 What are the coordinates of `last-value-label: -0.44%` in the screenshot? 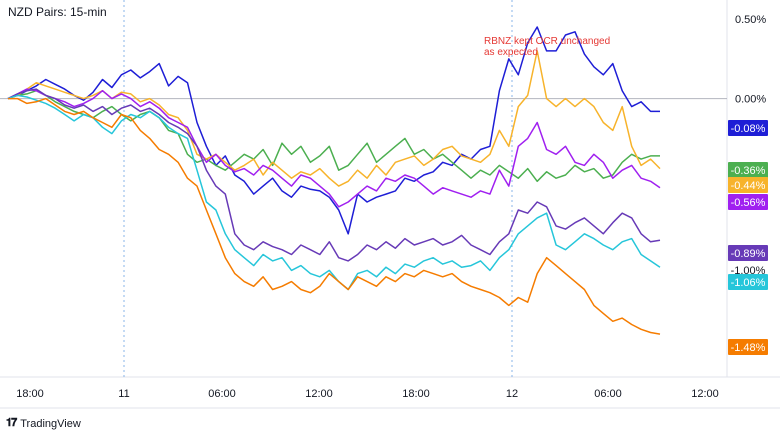 It's located at (748, 186).